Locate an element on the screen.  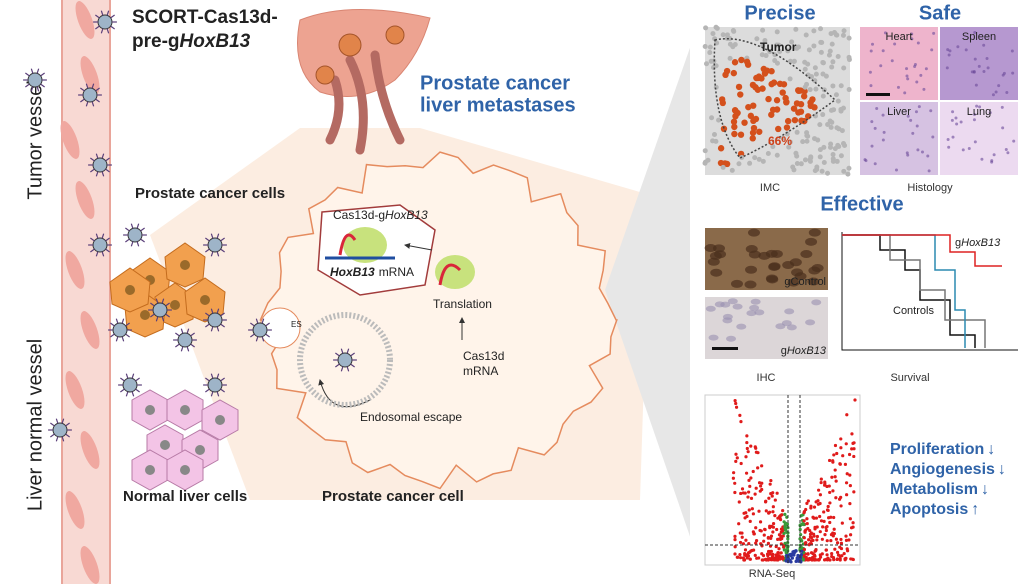
es-label: ES is located at coordinates (296, 324).